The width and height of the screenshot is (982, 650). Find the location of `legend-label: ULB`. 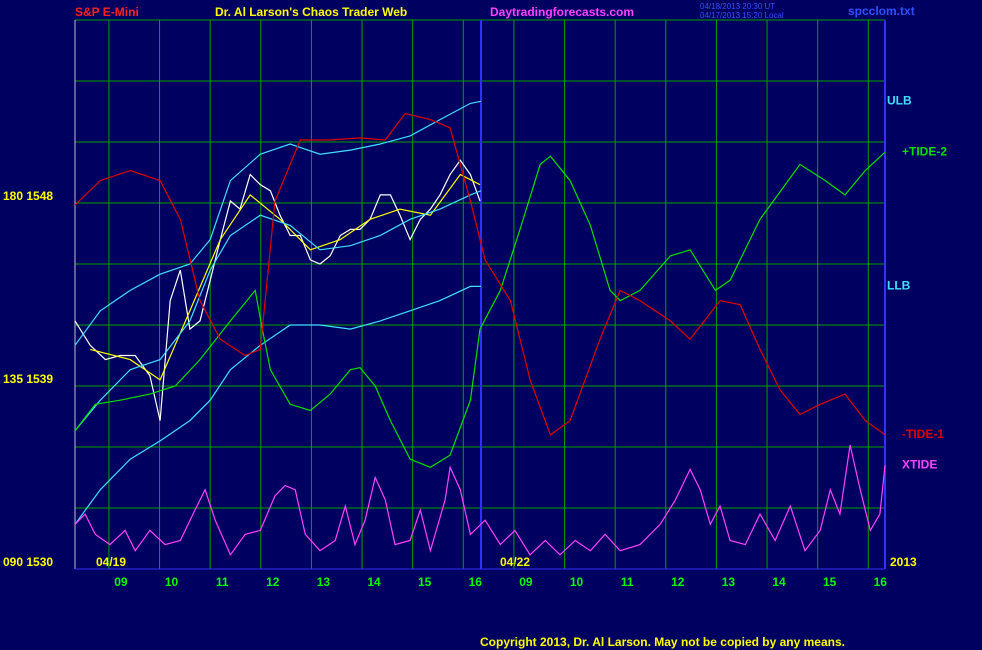

legend-label: ULB is located at coordinates (899, 101).